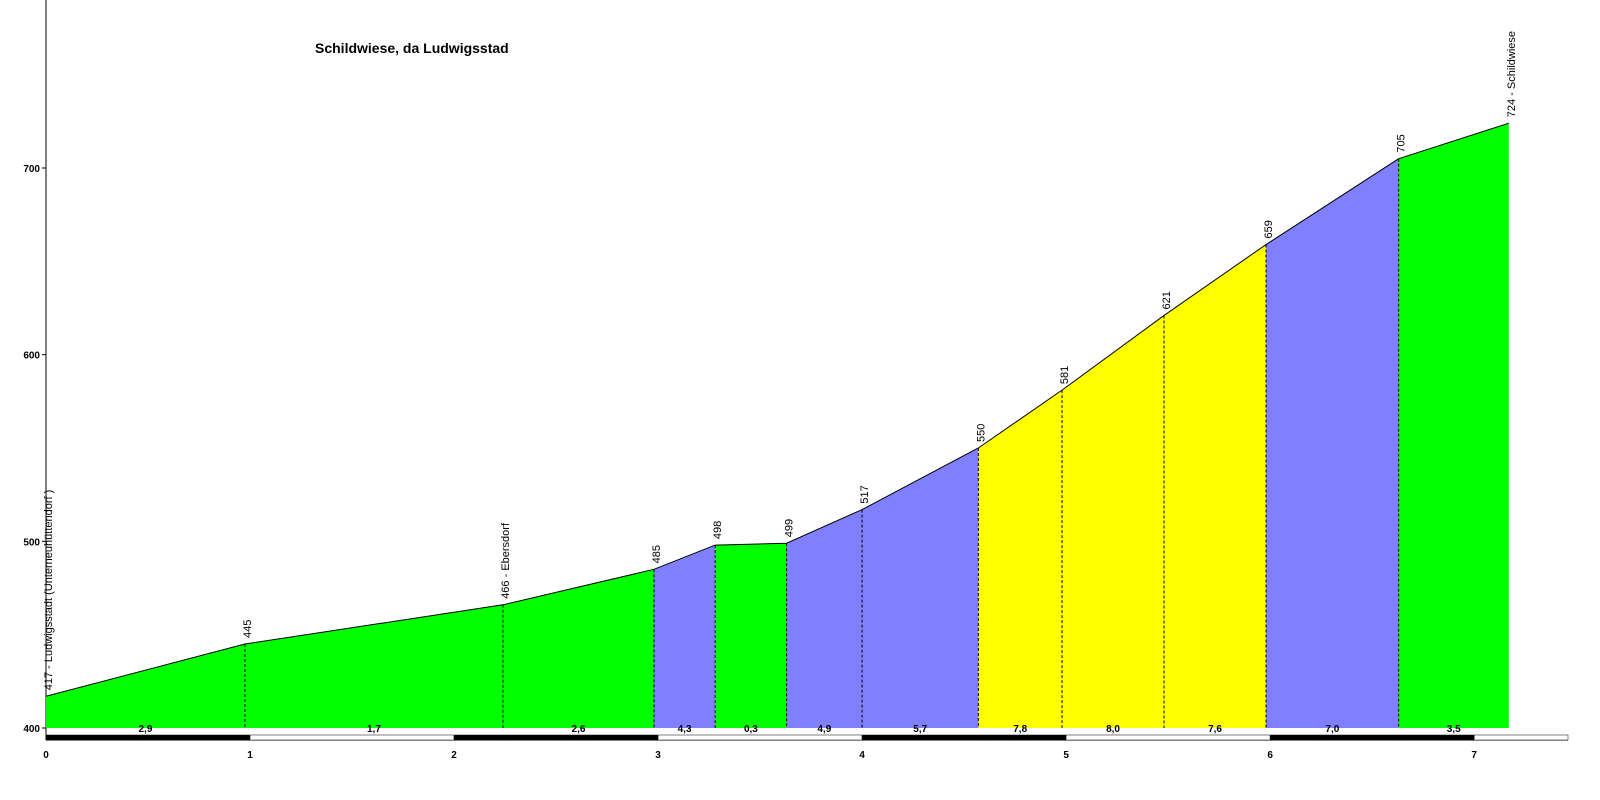 The width and height of the screenshot is (1600, 800). What do you see at coordinates (579, 729) in the screenshot?
I see `gradient-label: 2,6` at bounding box center [579, 729].